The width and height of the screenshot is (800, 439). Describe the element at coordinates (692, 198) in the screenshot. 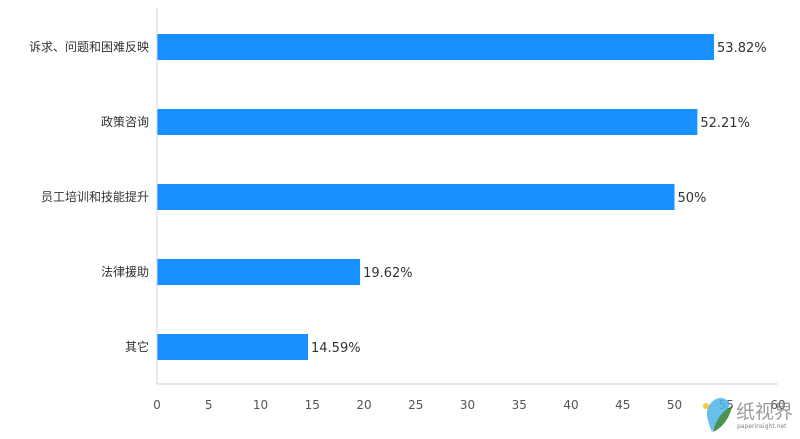

I see `data-label: 50%` at that location.